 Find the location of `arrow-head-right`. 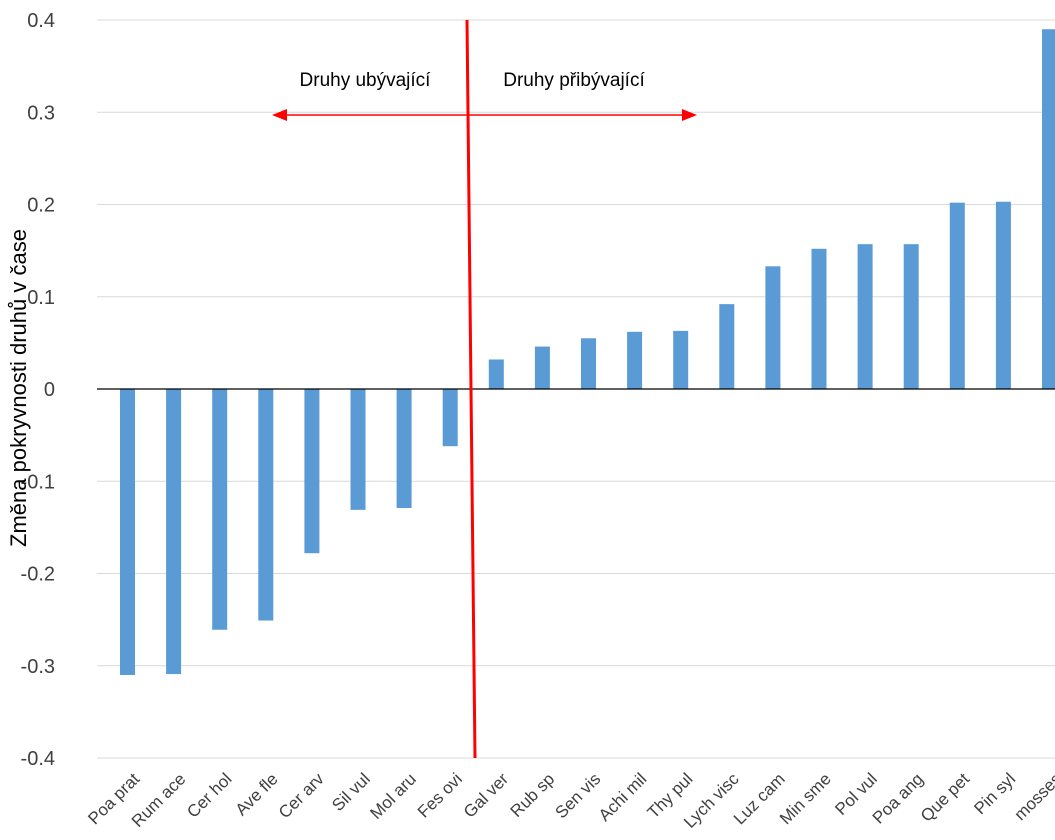

arrow-head-right is located at coordinates (689, 115).